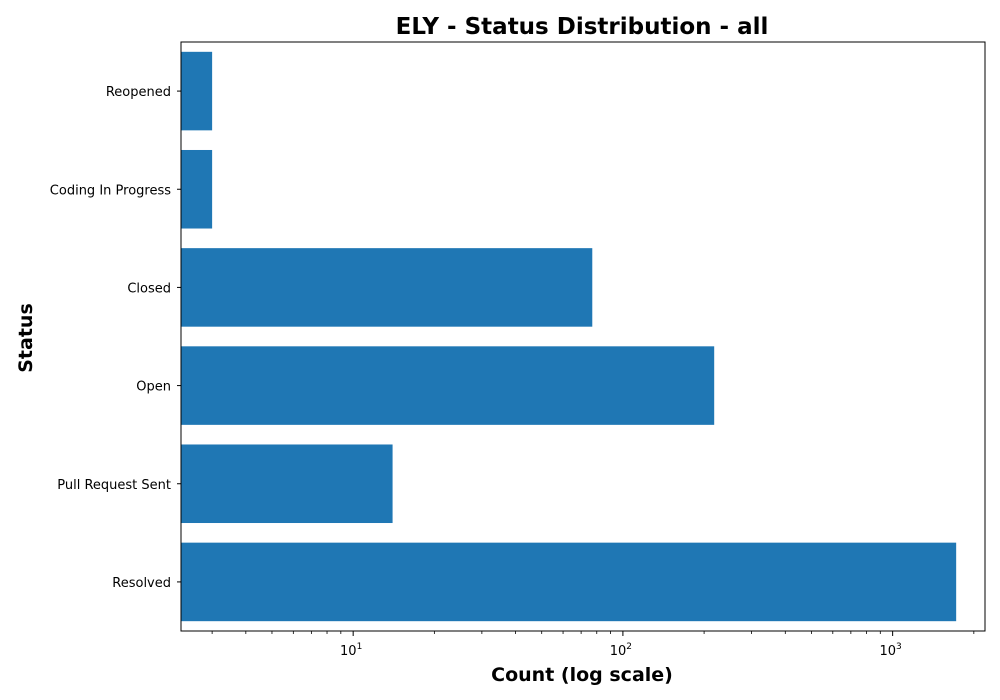 This screenshot has width=1000, height=700. What do you see at coordinates (890, 650) in the screenshot?
I see `x-tick-label: 10³` at bounding box center [890, 650].